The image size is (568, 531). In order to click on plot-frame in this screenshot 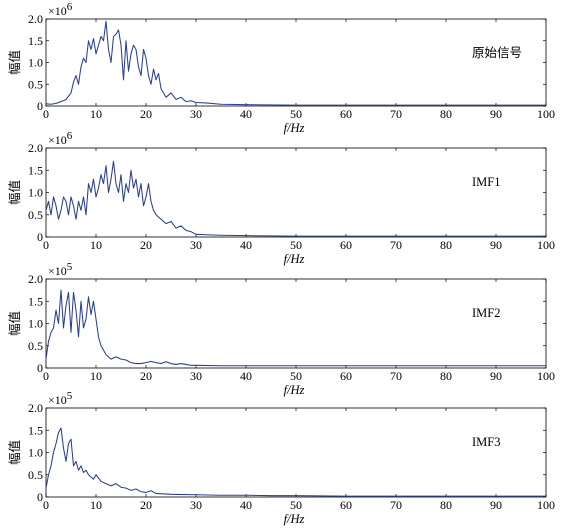, I will do `click(296, 62)`.